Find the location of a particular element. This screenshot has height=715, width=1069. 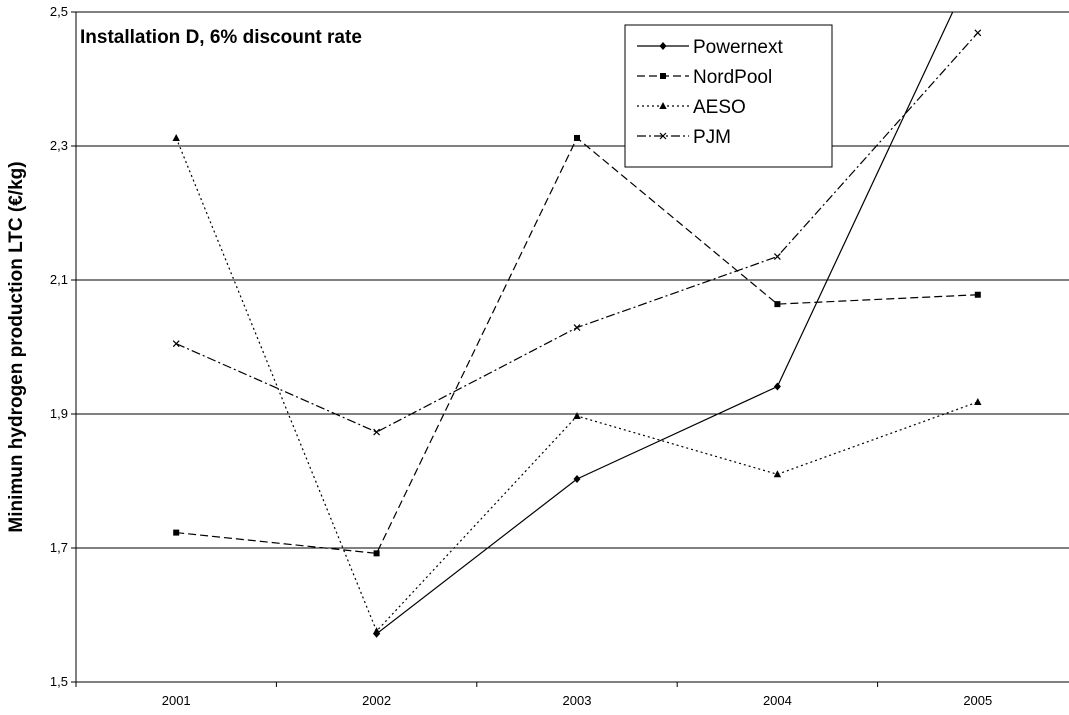

y-tick-label: 2,3 is located at coordinates (59, 145).